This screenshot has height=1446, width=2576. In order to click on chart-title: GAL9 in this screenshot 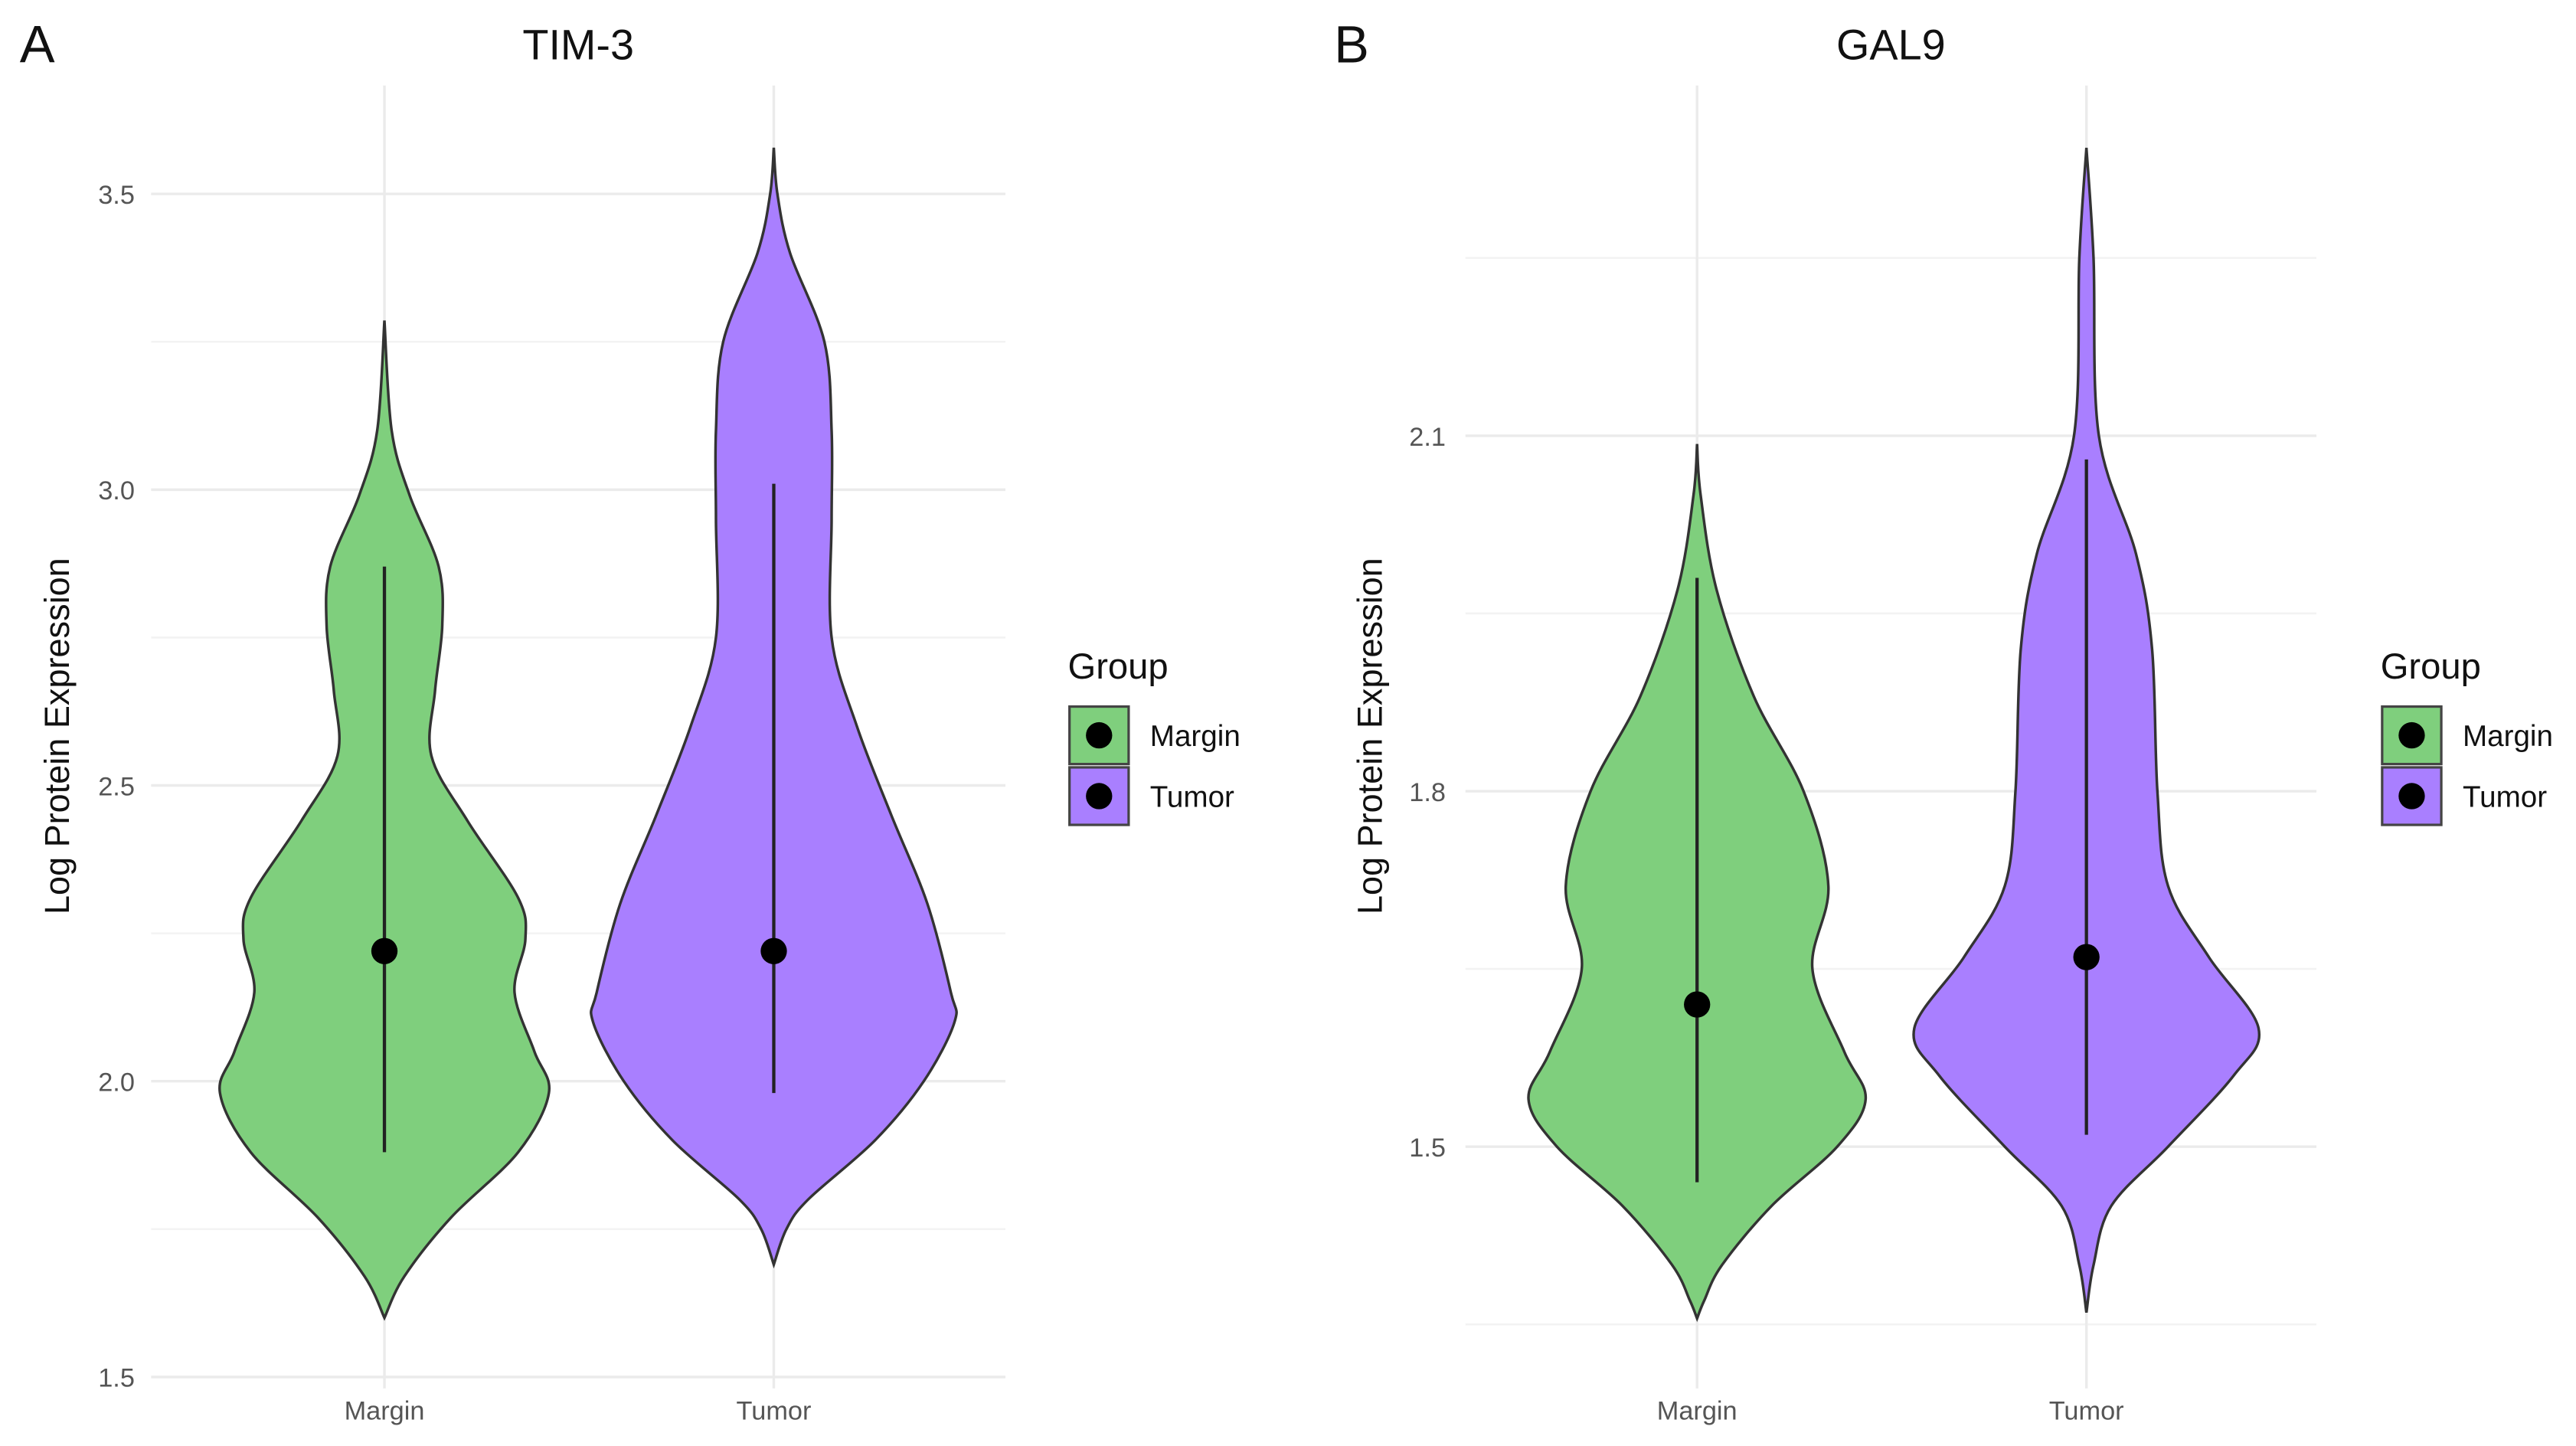, I will do `click(1891, 44)`.